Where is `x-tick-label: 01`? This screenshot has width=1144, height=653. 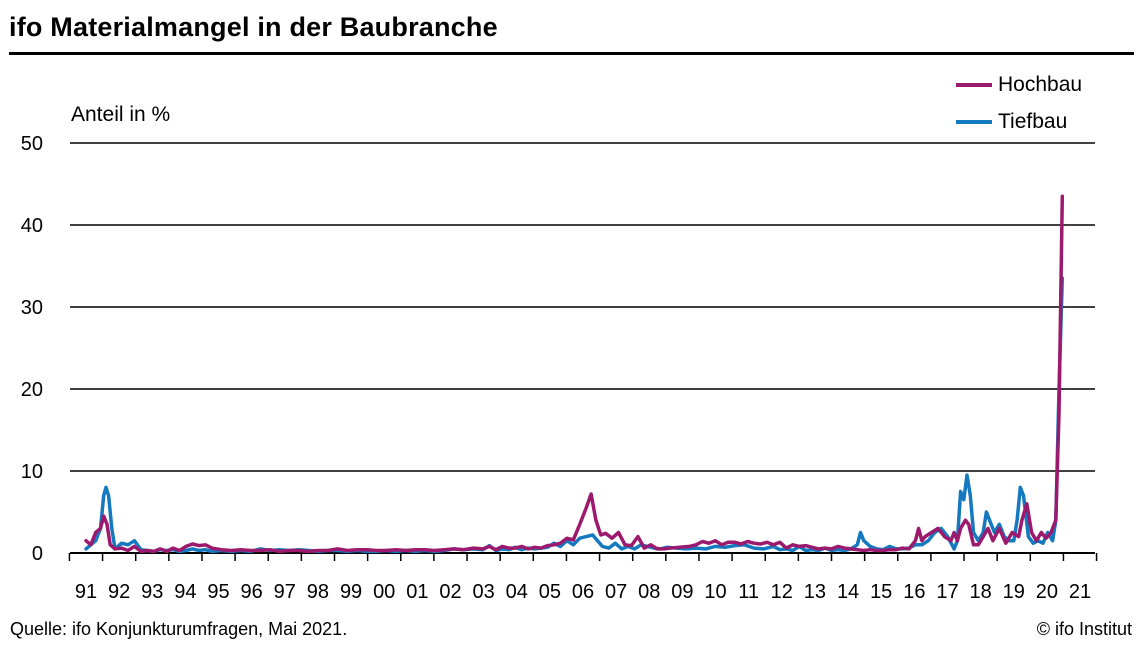 x-tick-label: 01 is located at coordinates (417, 592).